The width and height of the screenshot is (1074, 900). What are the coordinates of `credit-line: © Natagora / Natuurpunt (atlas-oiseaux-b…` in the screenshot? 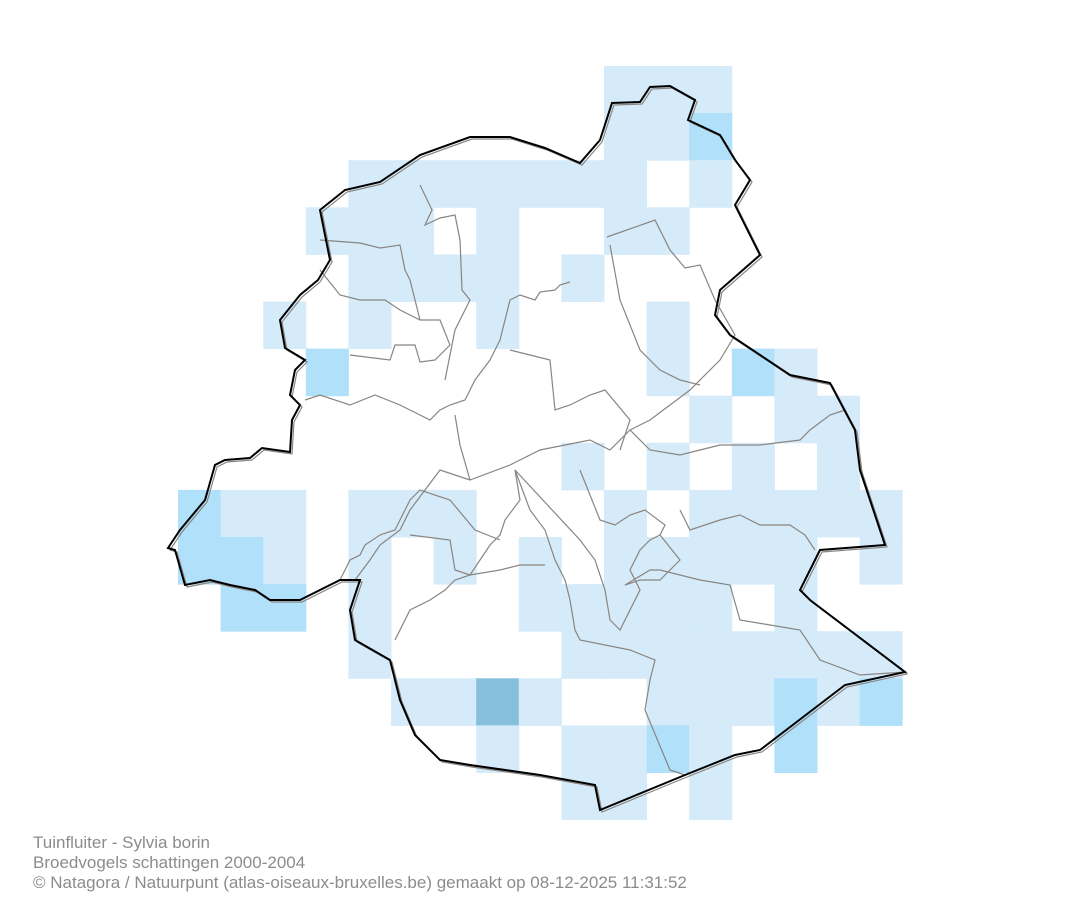 It's located at (360, 882).